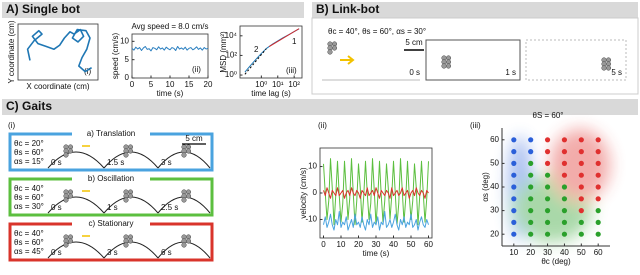 The width and height of the screenshot is (640, 275). I want to click on link-bot-params: θc = 40°, θs = 60°, αs = 30°, so click(377, 31).